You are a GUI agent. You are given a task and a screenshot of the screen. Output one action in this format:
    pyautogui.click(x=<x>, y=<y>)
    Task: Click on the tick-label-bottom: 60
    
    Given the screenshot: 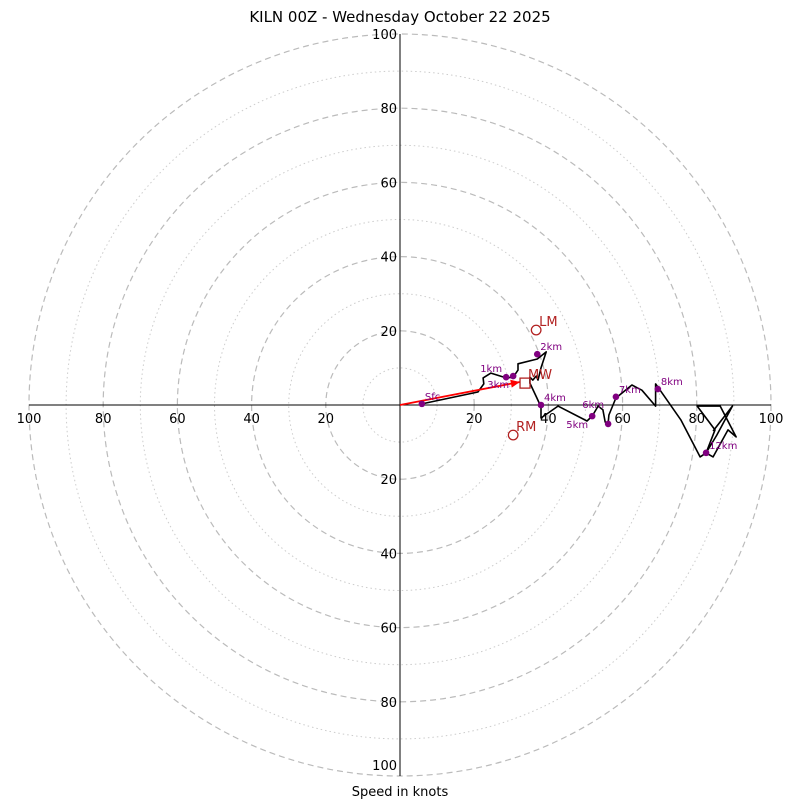 What is the action you would take?
    pyautogui.click(x=388, y=629)
    